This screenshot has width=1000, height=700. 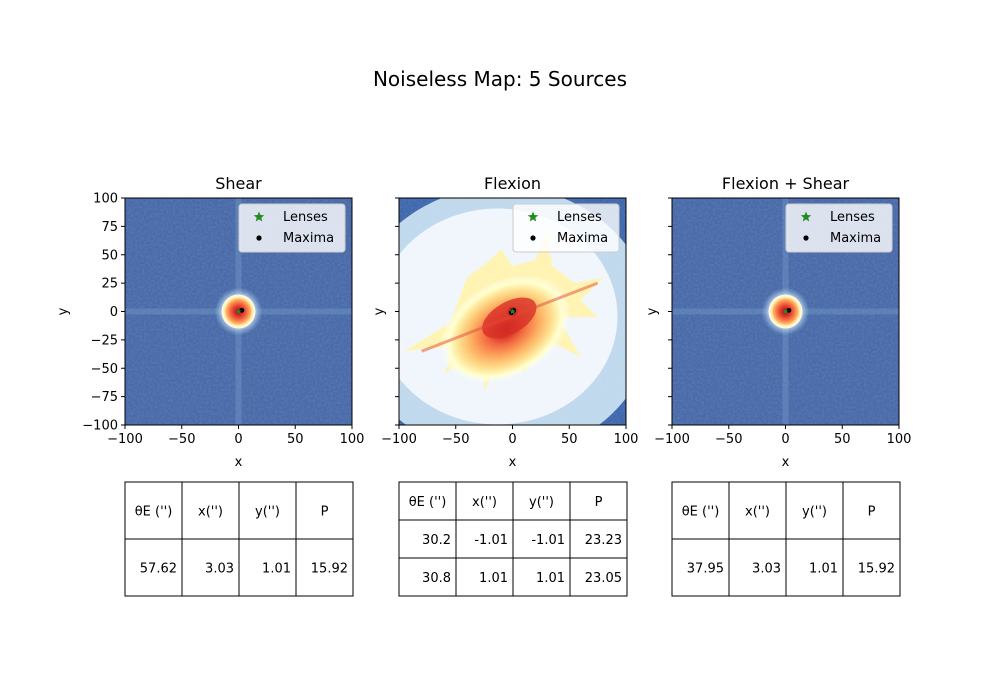 I want to click on y-tick-label: 0, so click(x=114, y=312).